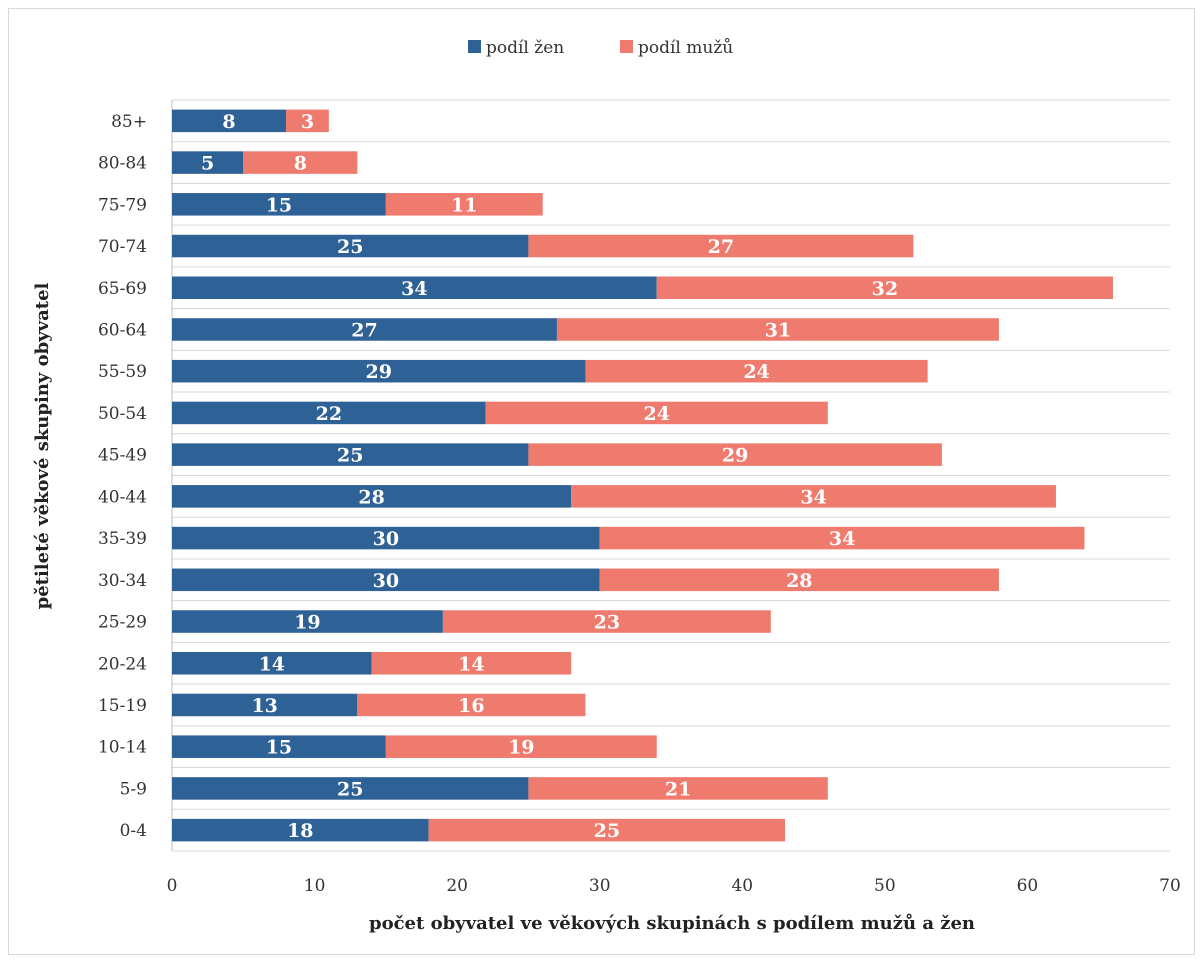  Describe the element at coordinates (133, 831) in the screenshot. I see `y-tick-label: 0-4` at that location.